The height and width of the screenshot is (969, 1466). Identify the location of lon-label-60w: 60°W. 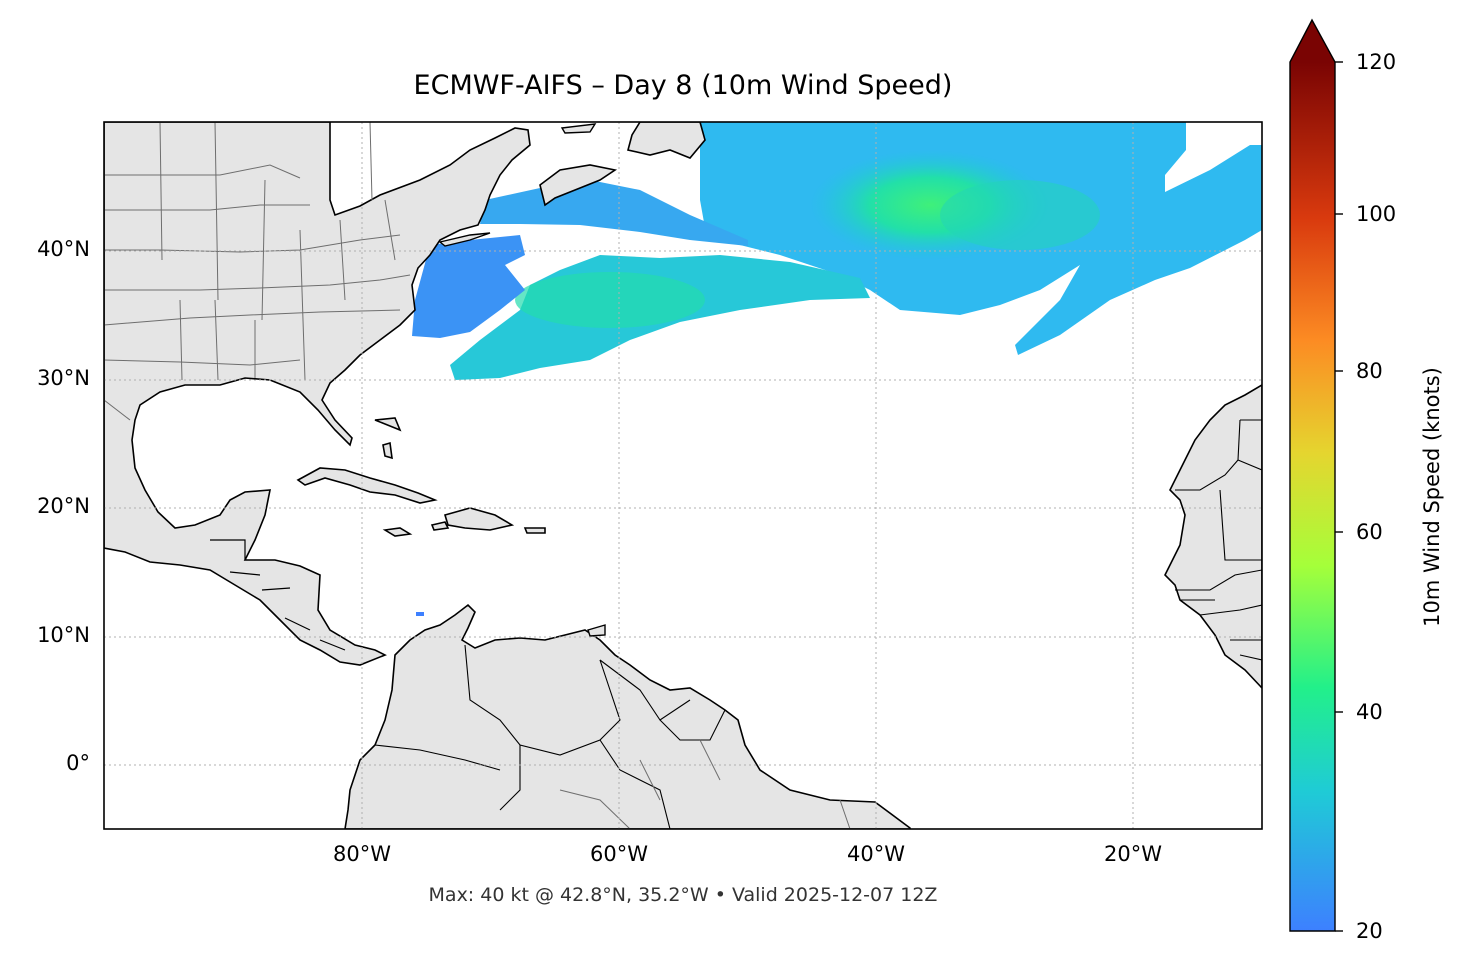
(619, 854).